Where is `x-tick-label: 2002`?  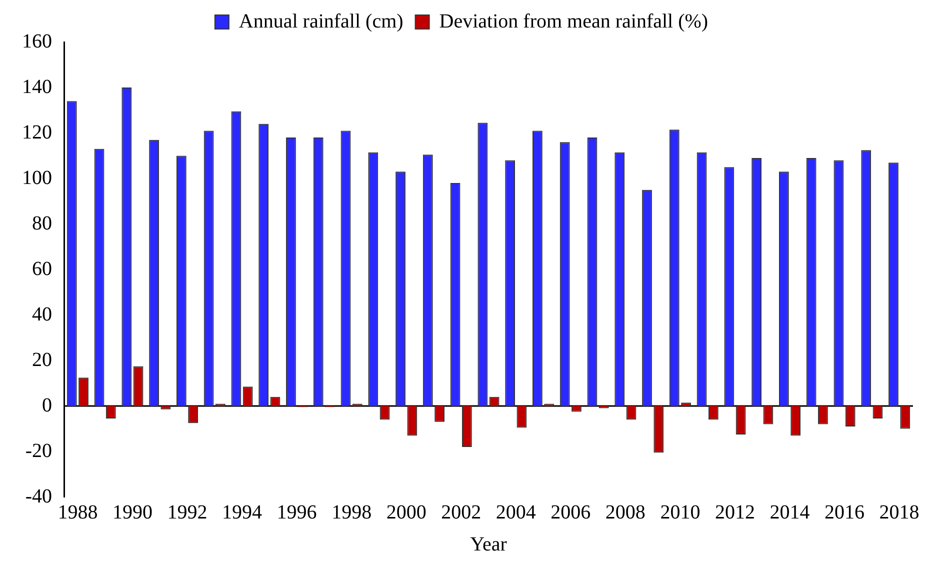 x-tick-label: 2002 is located at coordinates (461, 512).